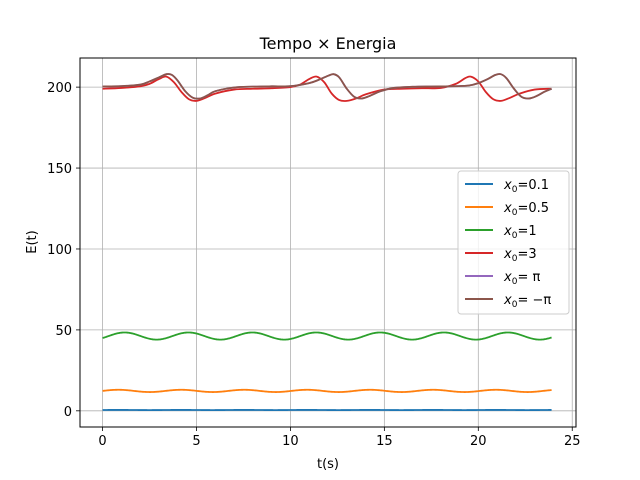 The width and height of the screenshot is (640, 480). Describe the element at coordinates (68, 412) in the screenshot. I see `y-tick-label: 0` at that location.